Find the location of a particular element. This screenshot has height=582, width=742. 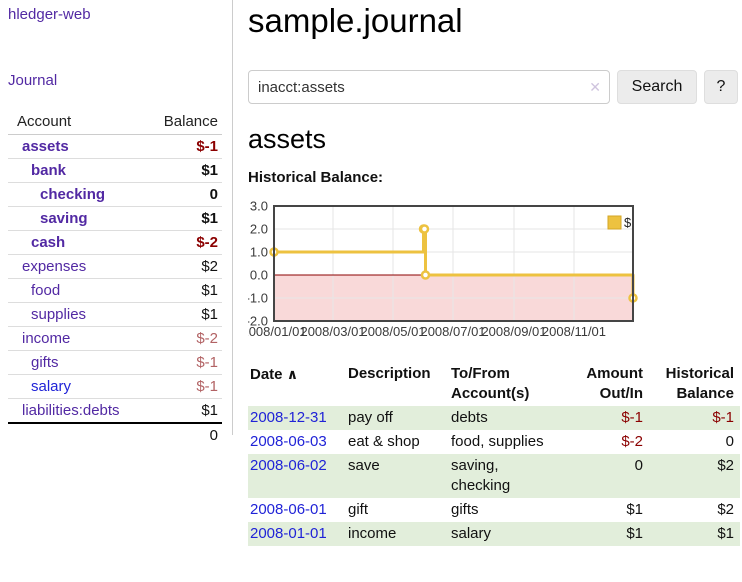

page-title: sample.journal is located at coordinates (355, 20).